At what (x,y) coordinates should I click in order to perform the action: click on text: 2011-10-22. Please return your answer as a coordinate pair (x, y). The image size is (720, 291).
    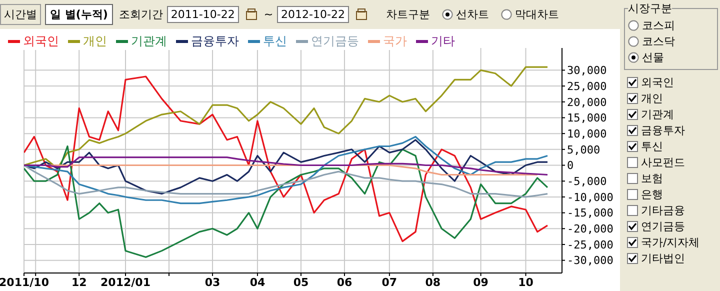
    Looking at the image, I should click on (202, 14).